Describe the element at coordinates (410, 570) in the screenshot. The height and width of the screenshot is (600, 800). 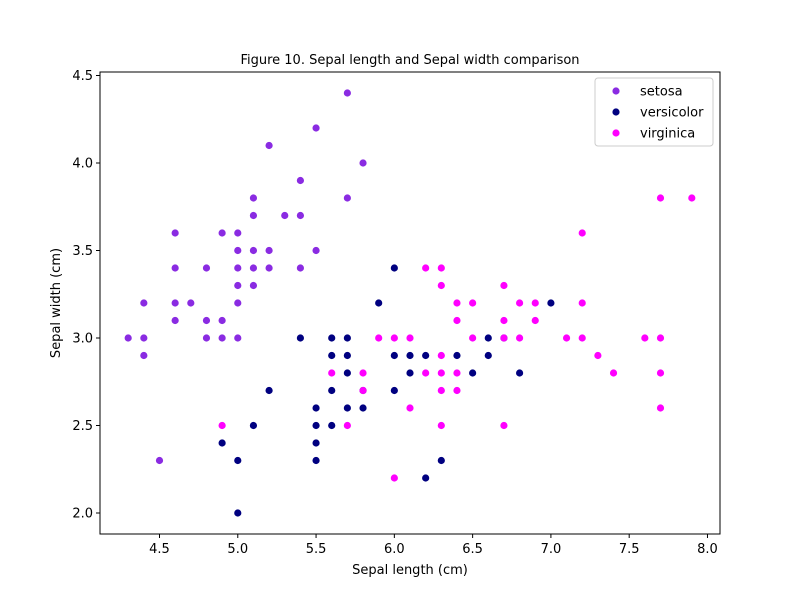
I see `x-axis-label: Sepal length (cm)` at that location.